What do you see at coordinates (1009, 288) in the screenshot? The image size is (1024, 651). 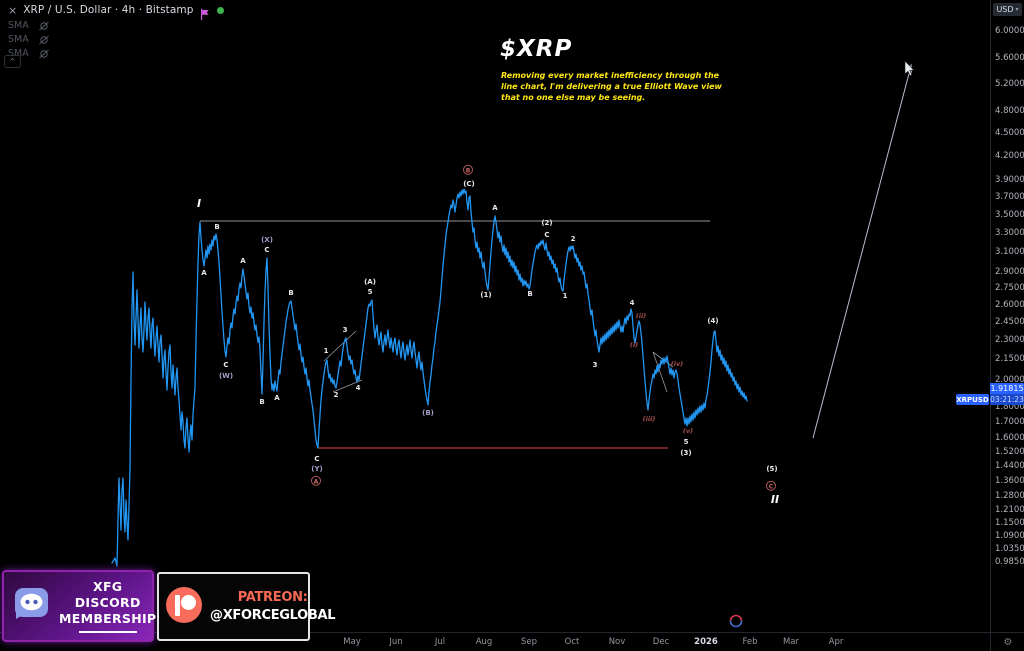 I see `price-tick: 2.75000` at bounding box center [1009, 288].